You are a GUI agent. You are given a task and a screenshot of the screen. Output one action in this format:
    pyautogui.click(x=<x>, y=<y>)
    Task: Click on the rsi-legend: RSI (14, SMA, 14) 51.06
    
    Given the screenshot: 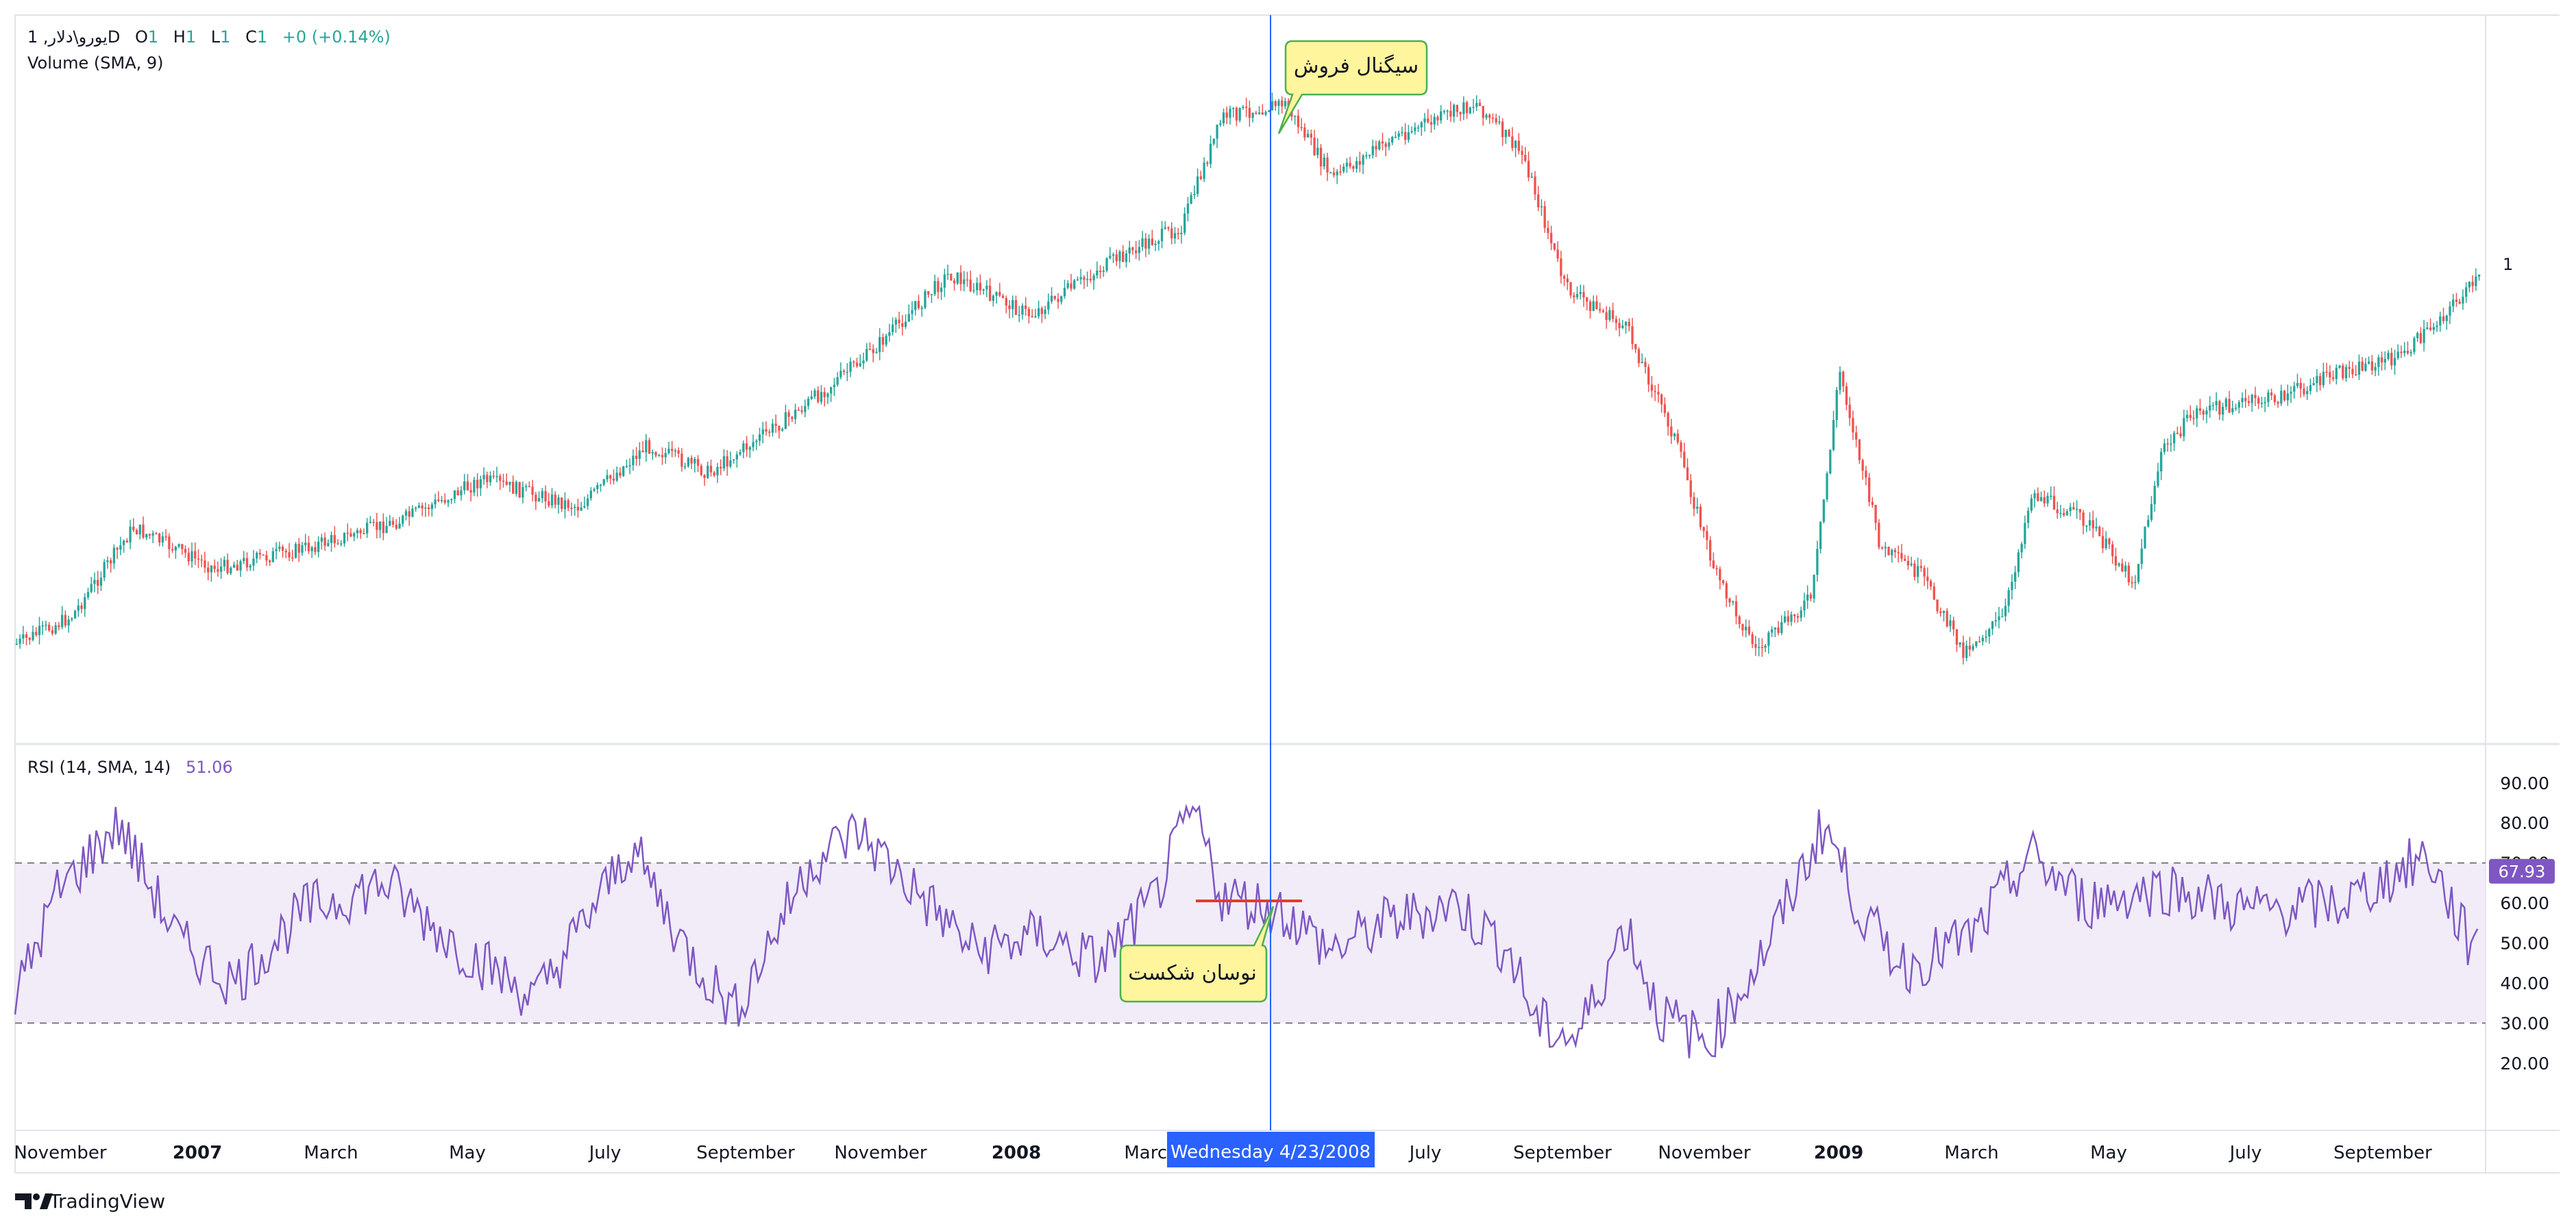 What is the action you would take?
    pyautogui.click(x=130, y=767)
    